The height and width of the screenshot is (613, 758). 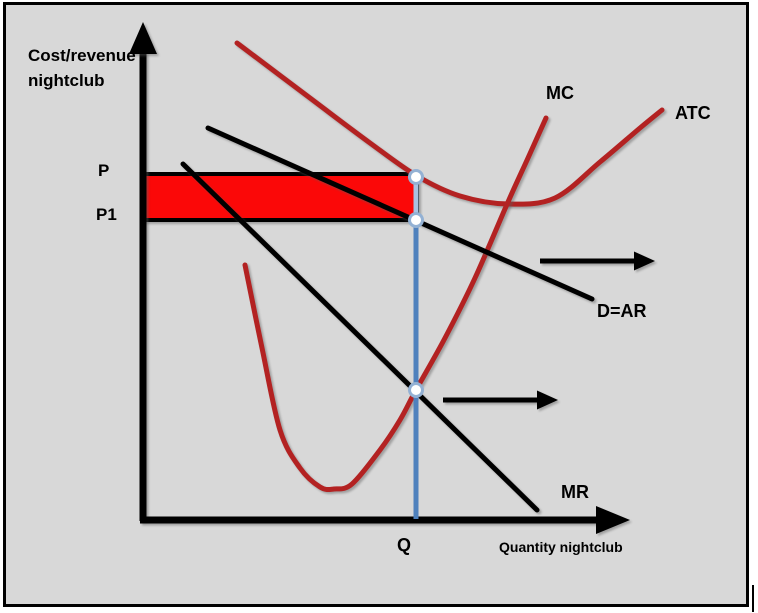 What do you see at coordinates (66, 80) in the screenshot?
I see `y-axis-label-line2: nightclub` at bounding box center [66, 80].